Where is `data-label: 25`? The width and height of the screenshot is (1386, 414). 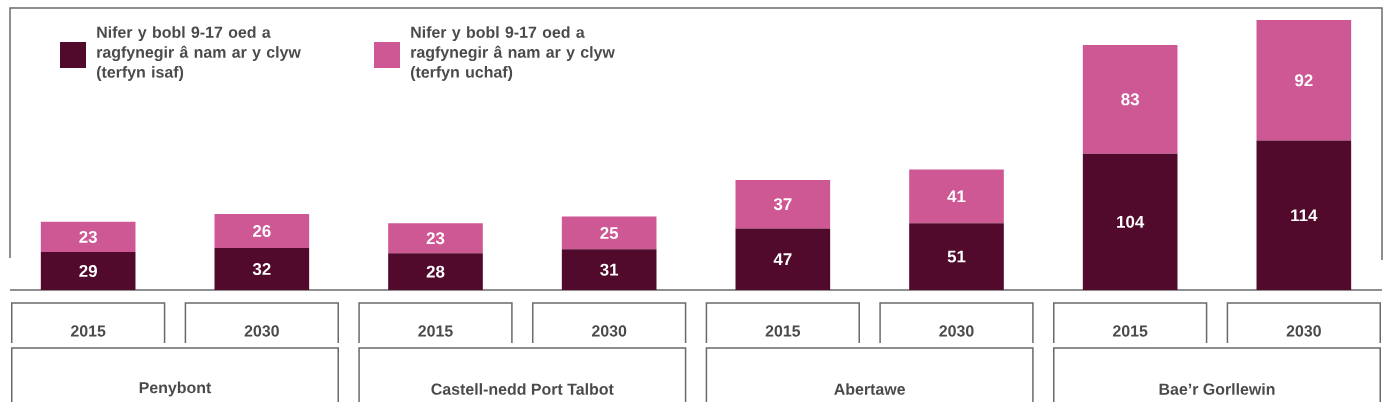 data-label: 25 is located at coordinates (609, 232).